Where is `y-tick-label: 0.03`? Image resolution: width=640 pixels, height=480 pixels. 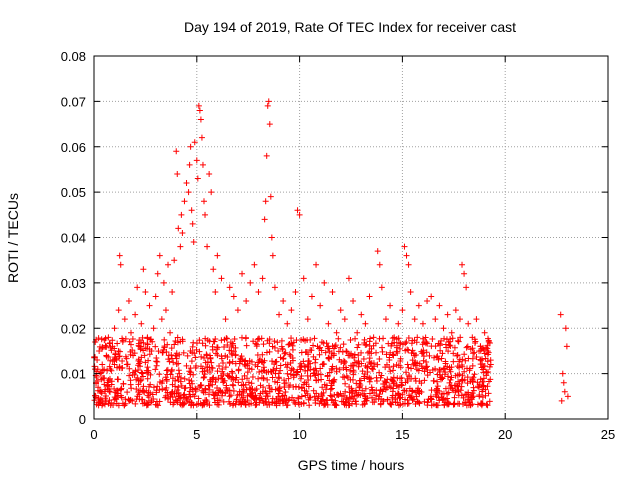
y-tick-label: 0.03 is located at coordinates (73, 283).